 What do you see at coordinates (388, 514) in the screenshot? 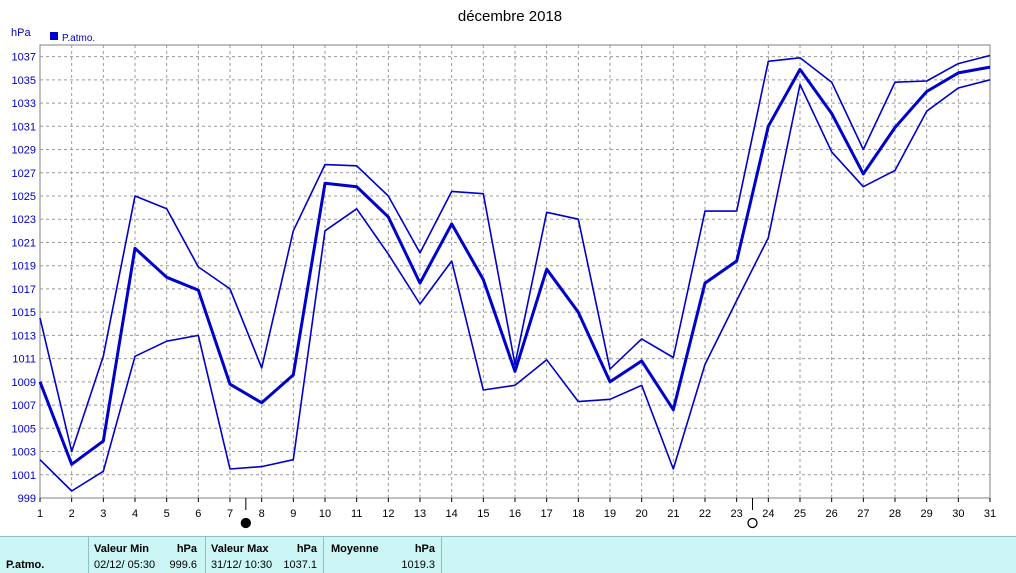
I see `x-tick-label: 12` at bounding box center [388, 514].